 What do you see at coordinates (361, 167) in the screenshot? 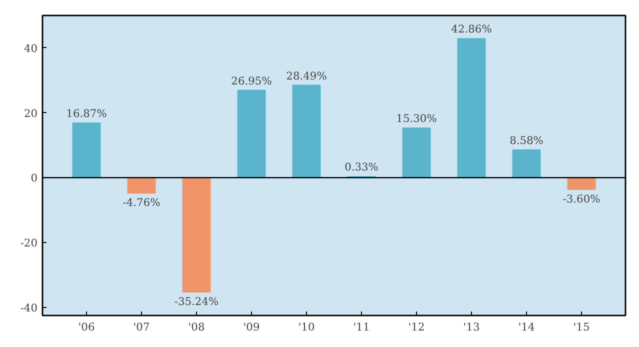
I see `data-label: 0.33%` at bounding box center [361, 167].